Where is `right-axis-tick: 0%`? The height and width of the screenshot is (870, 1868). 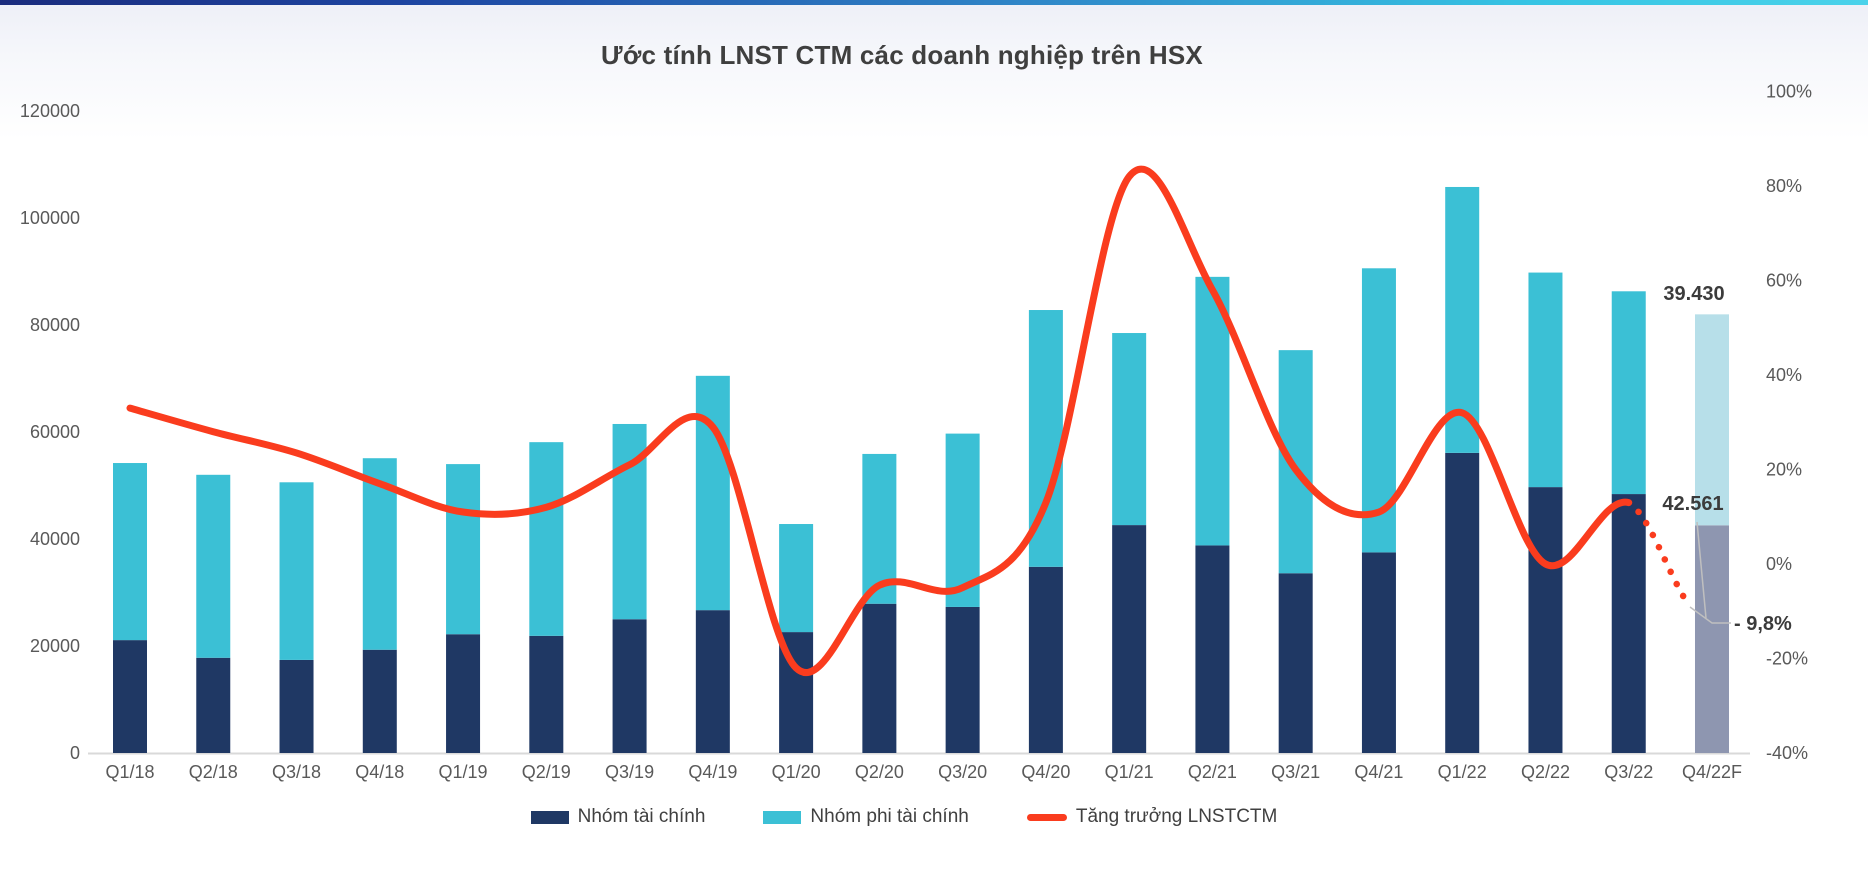 right-axis-tick: 0% is located at coordinates (1779, 564).